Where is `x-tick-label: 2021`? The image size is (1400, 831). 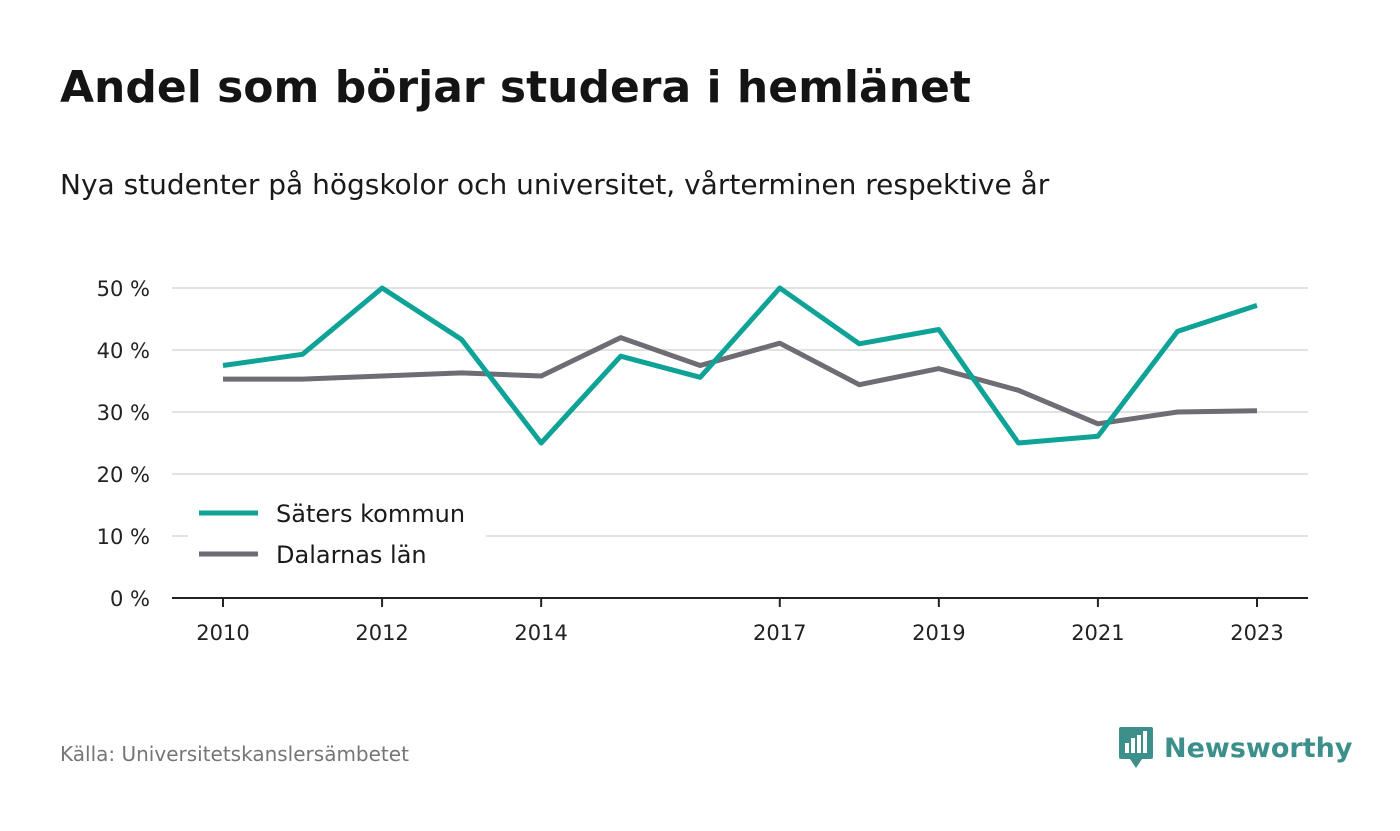
x-tick-label: 2021 is located at coordinates (1097, 633).